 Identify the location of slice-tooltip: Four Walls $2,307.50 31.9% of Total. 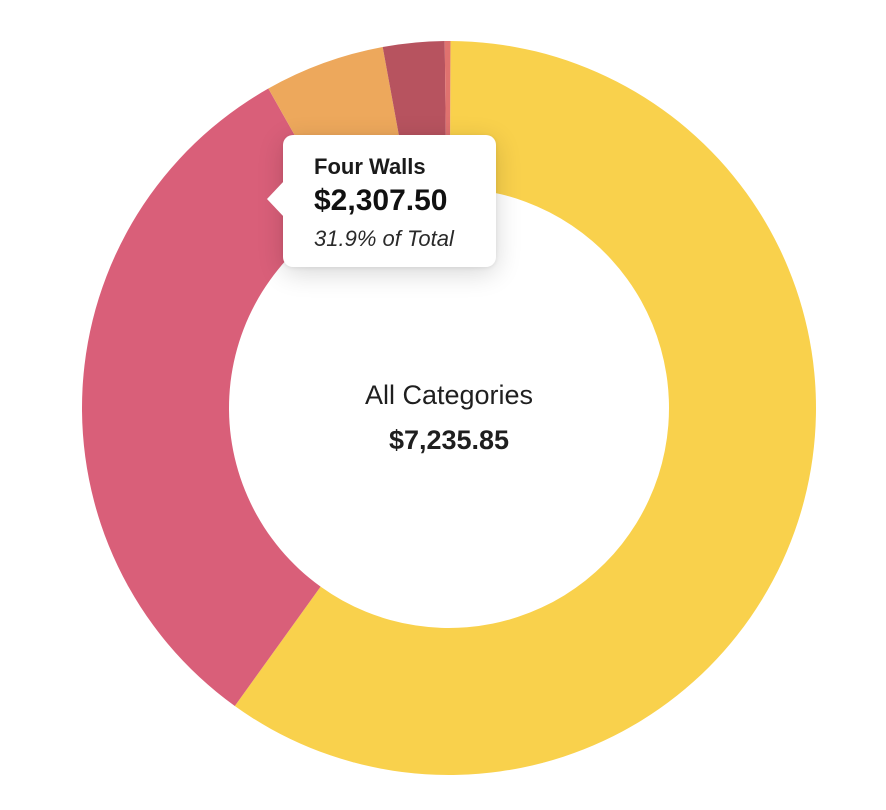
(381, 201).